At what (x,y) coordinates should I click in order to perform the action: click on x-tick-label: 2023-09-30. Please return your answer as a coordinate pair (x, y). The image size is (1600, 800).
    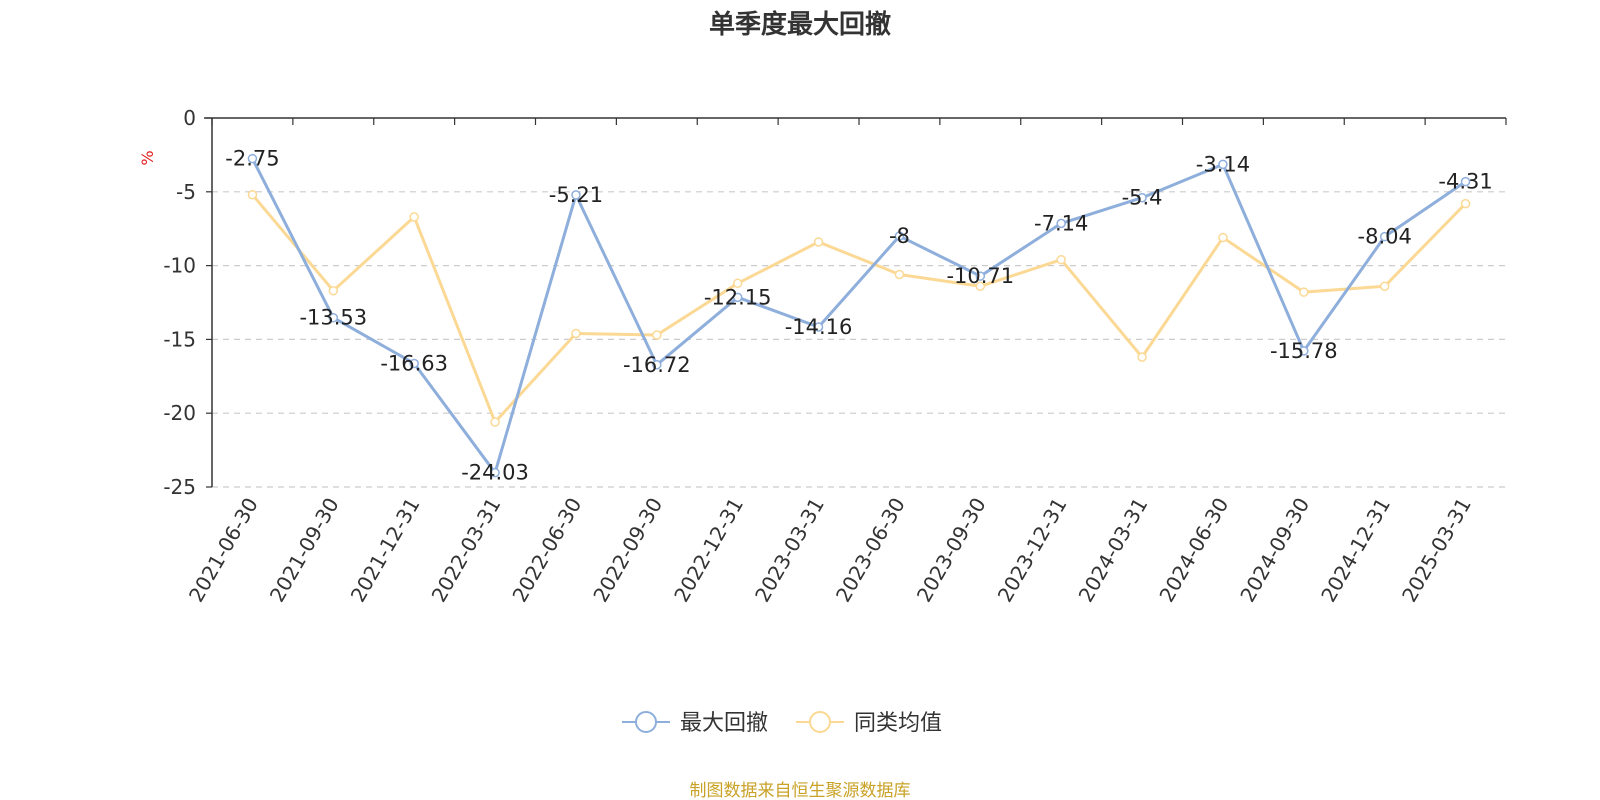
    Looking at the image, I should click on (951, 550).